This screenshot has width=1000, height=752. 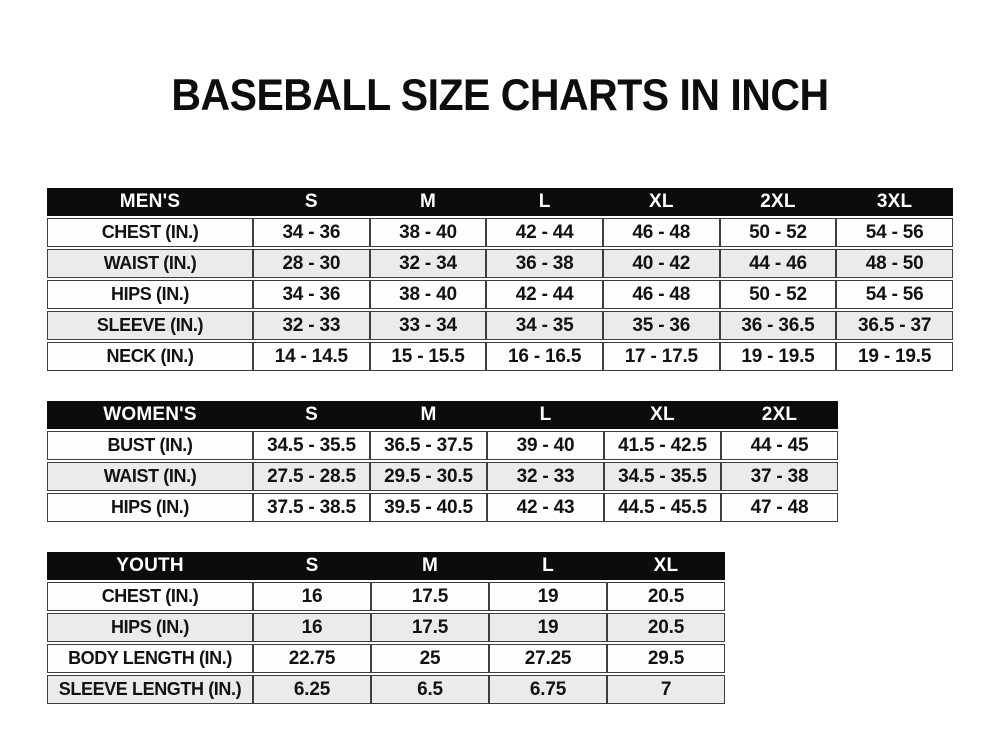 What do you see at coordinates (430, 689) in the screenshot?
I see `size-value-cell: 6.5` at bounding box center [430, 689].